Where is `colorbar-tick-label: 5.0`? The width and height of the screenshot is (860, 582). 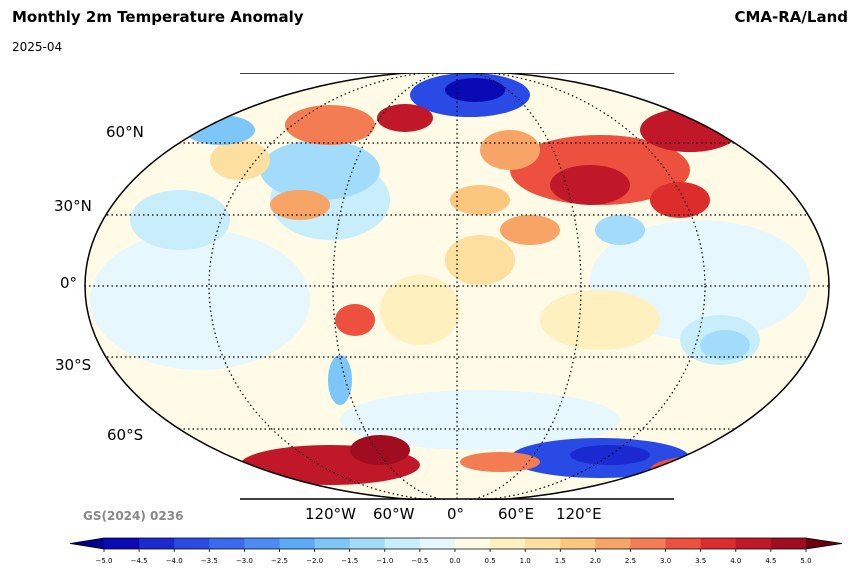
colorbar-tick-label: 5.0 is located at coordinates (805, 561).